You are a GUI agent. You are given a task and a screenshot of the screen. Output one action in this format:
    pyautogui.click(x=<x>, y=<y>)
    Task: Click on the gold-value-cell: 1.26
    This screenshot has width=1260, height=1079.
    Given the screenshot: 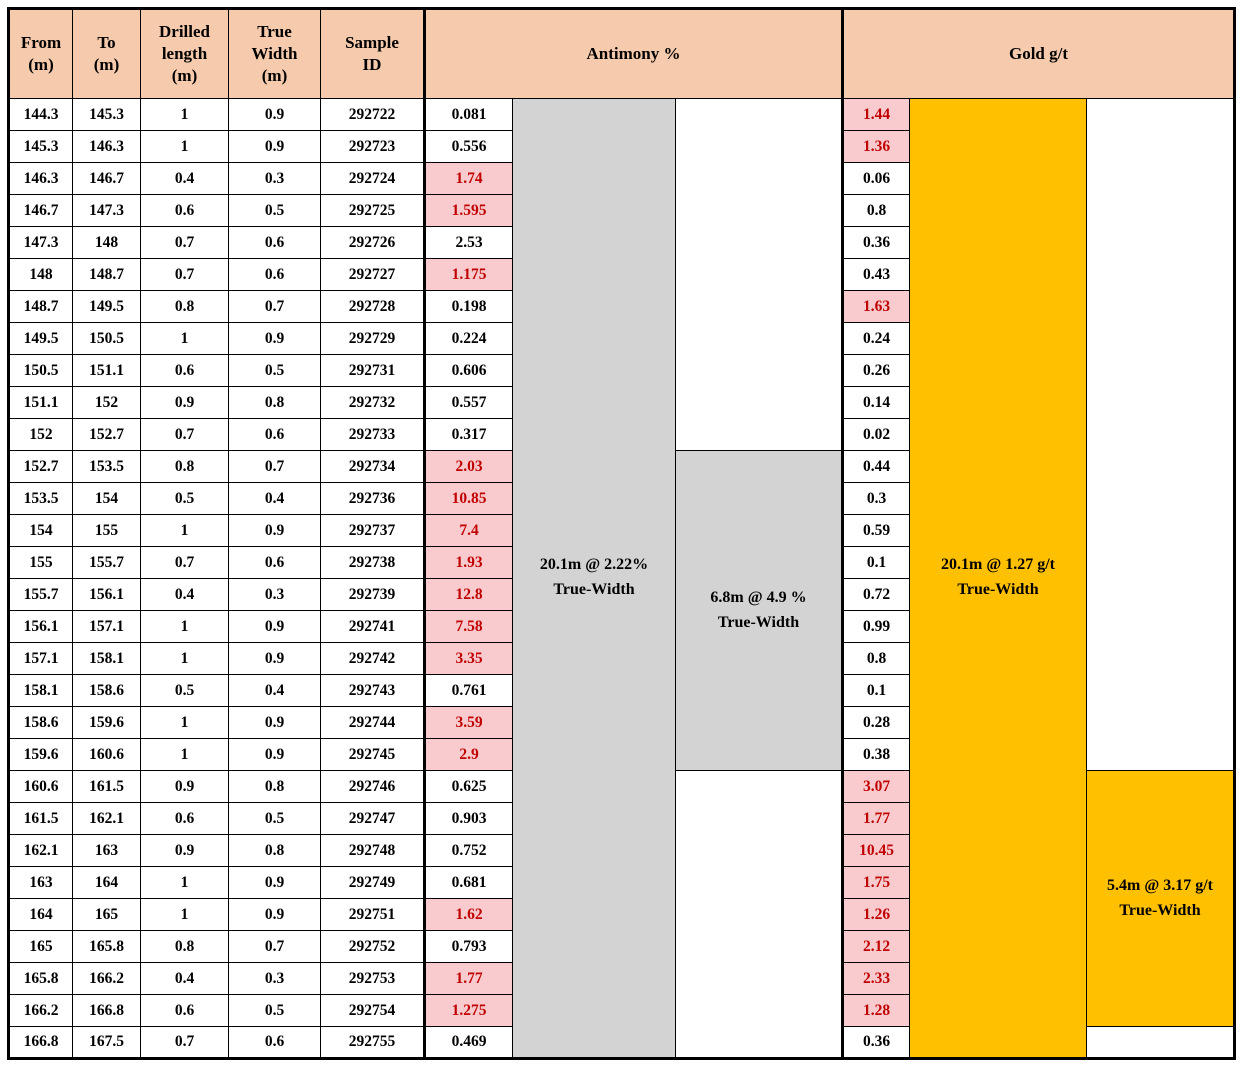 What is the action you would take?
    pyautogui.click(x=875, y=914)
    